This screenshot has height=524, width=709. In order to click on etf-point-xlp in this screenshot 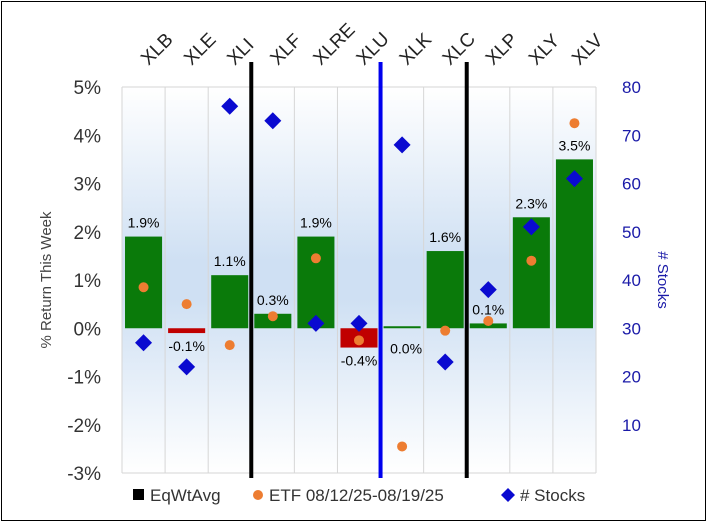, I will do `click(488, 321)`.